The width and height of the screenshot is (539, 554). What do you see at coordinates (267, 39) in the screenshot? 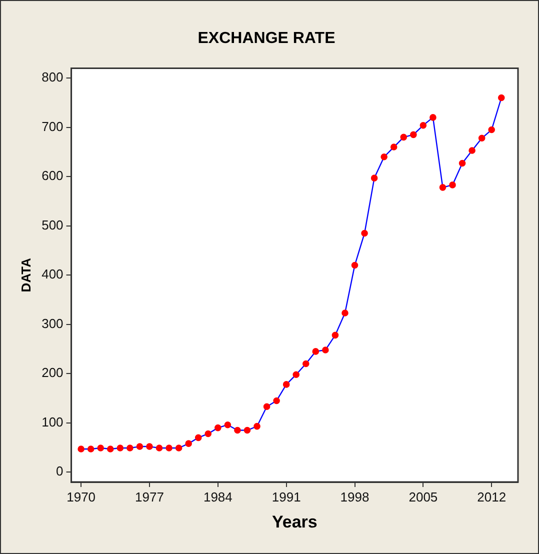
I see `chart-title: EXCHANGE RATE` at bounding box center [267, 39].